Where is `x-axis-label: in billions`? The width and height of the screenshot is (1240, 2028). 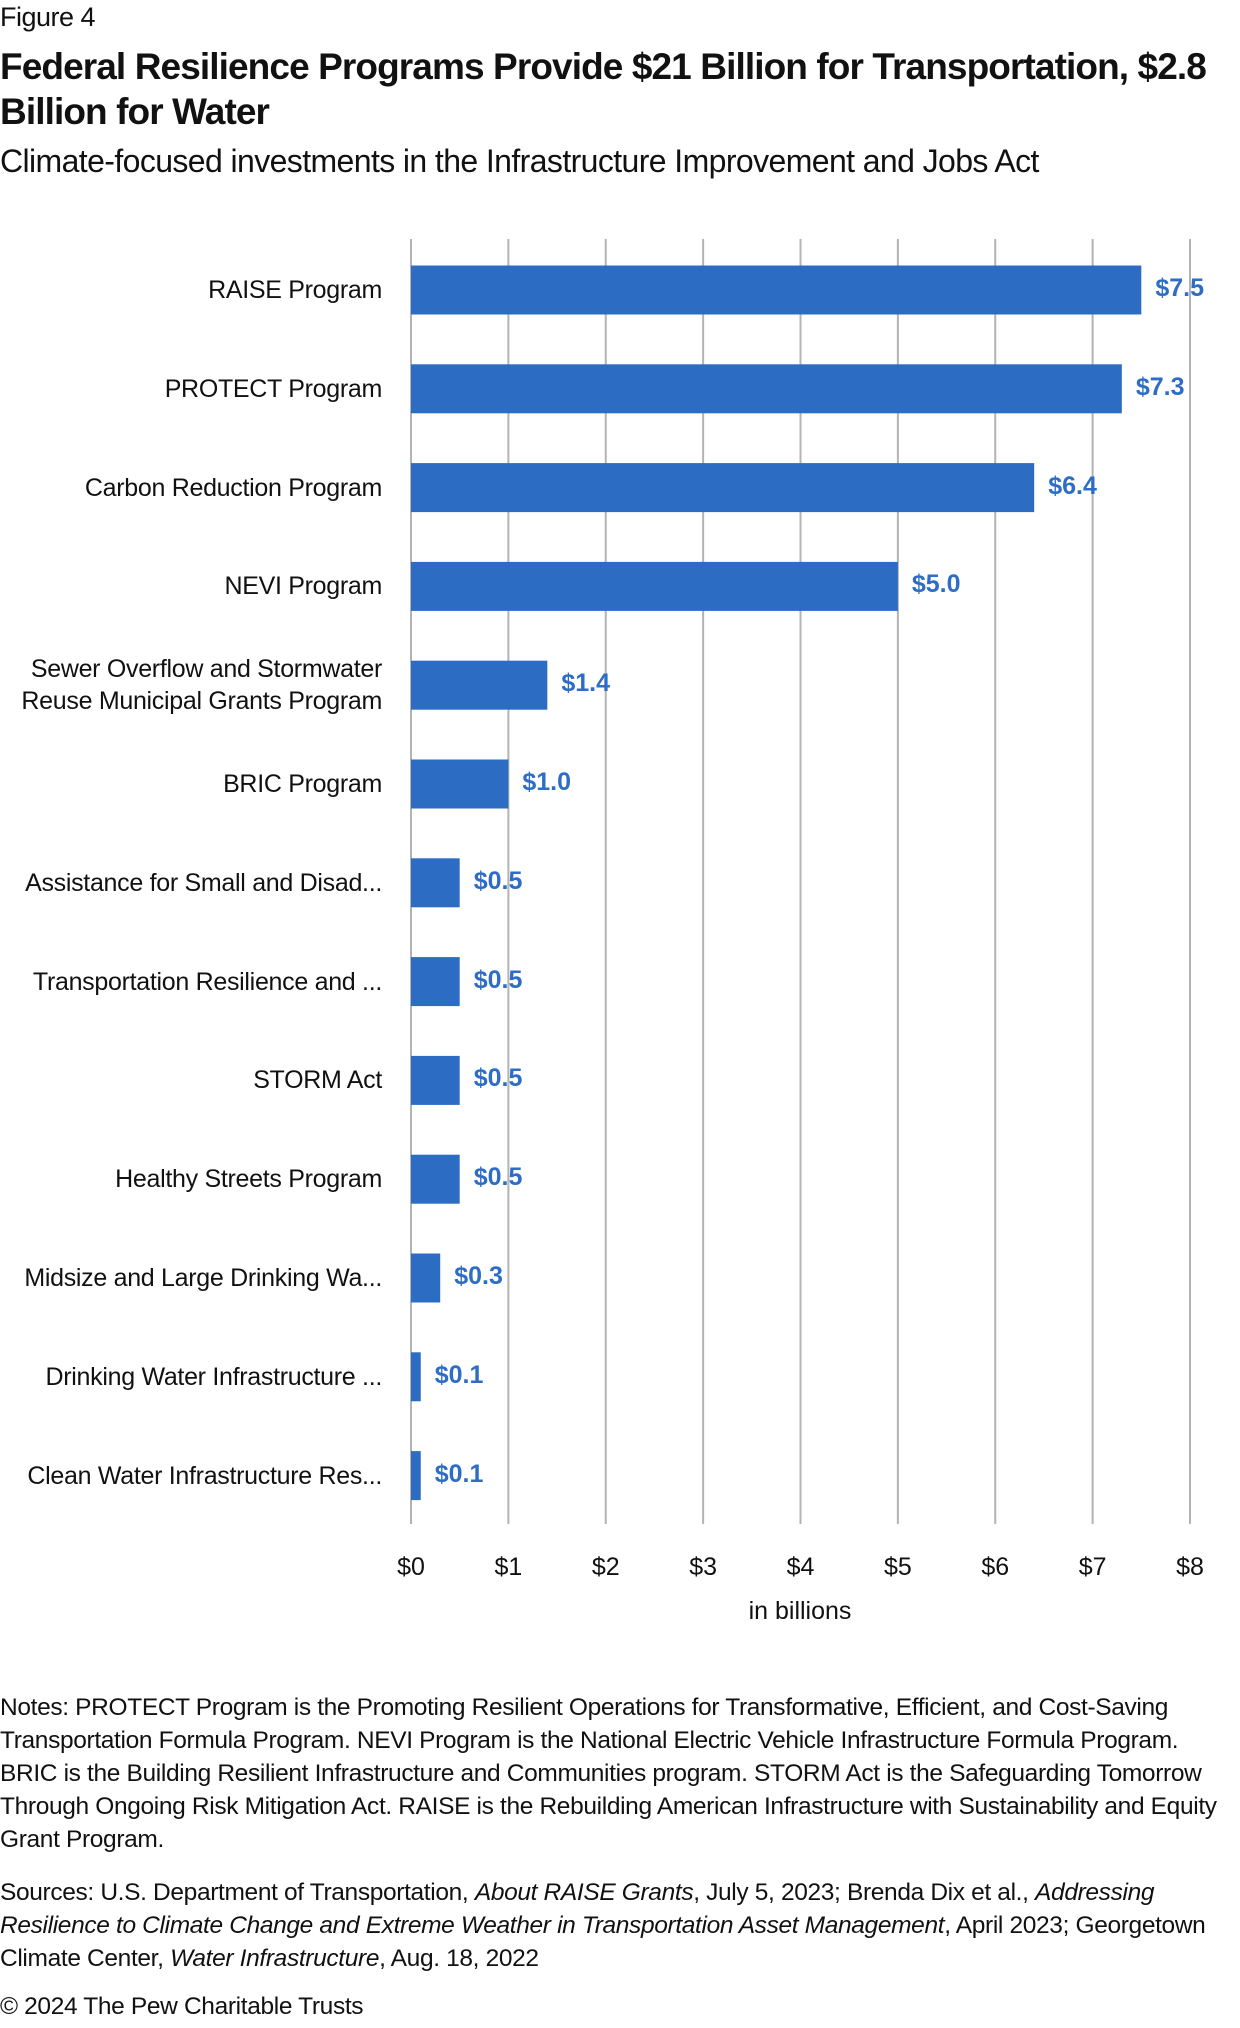
x-axis-label: in billions is located at coordinates (800, 1611).